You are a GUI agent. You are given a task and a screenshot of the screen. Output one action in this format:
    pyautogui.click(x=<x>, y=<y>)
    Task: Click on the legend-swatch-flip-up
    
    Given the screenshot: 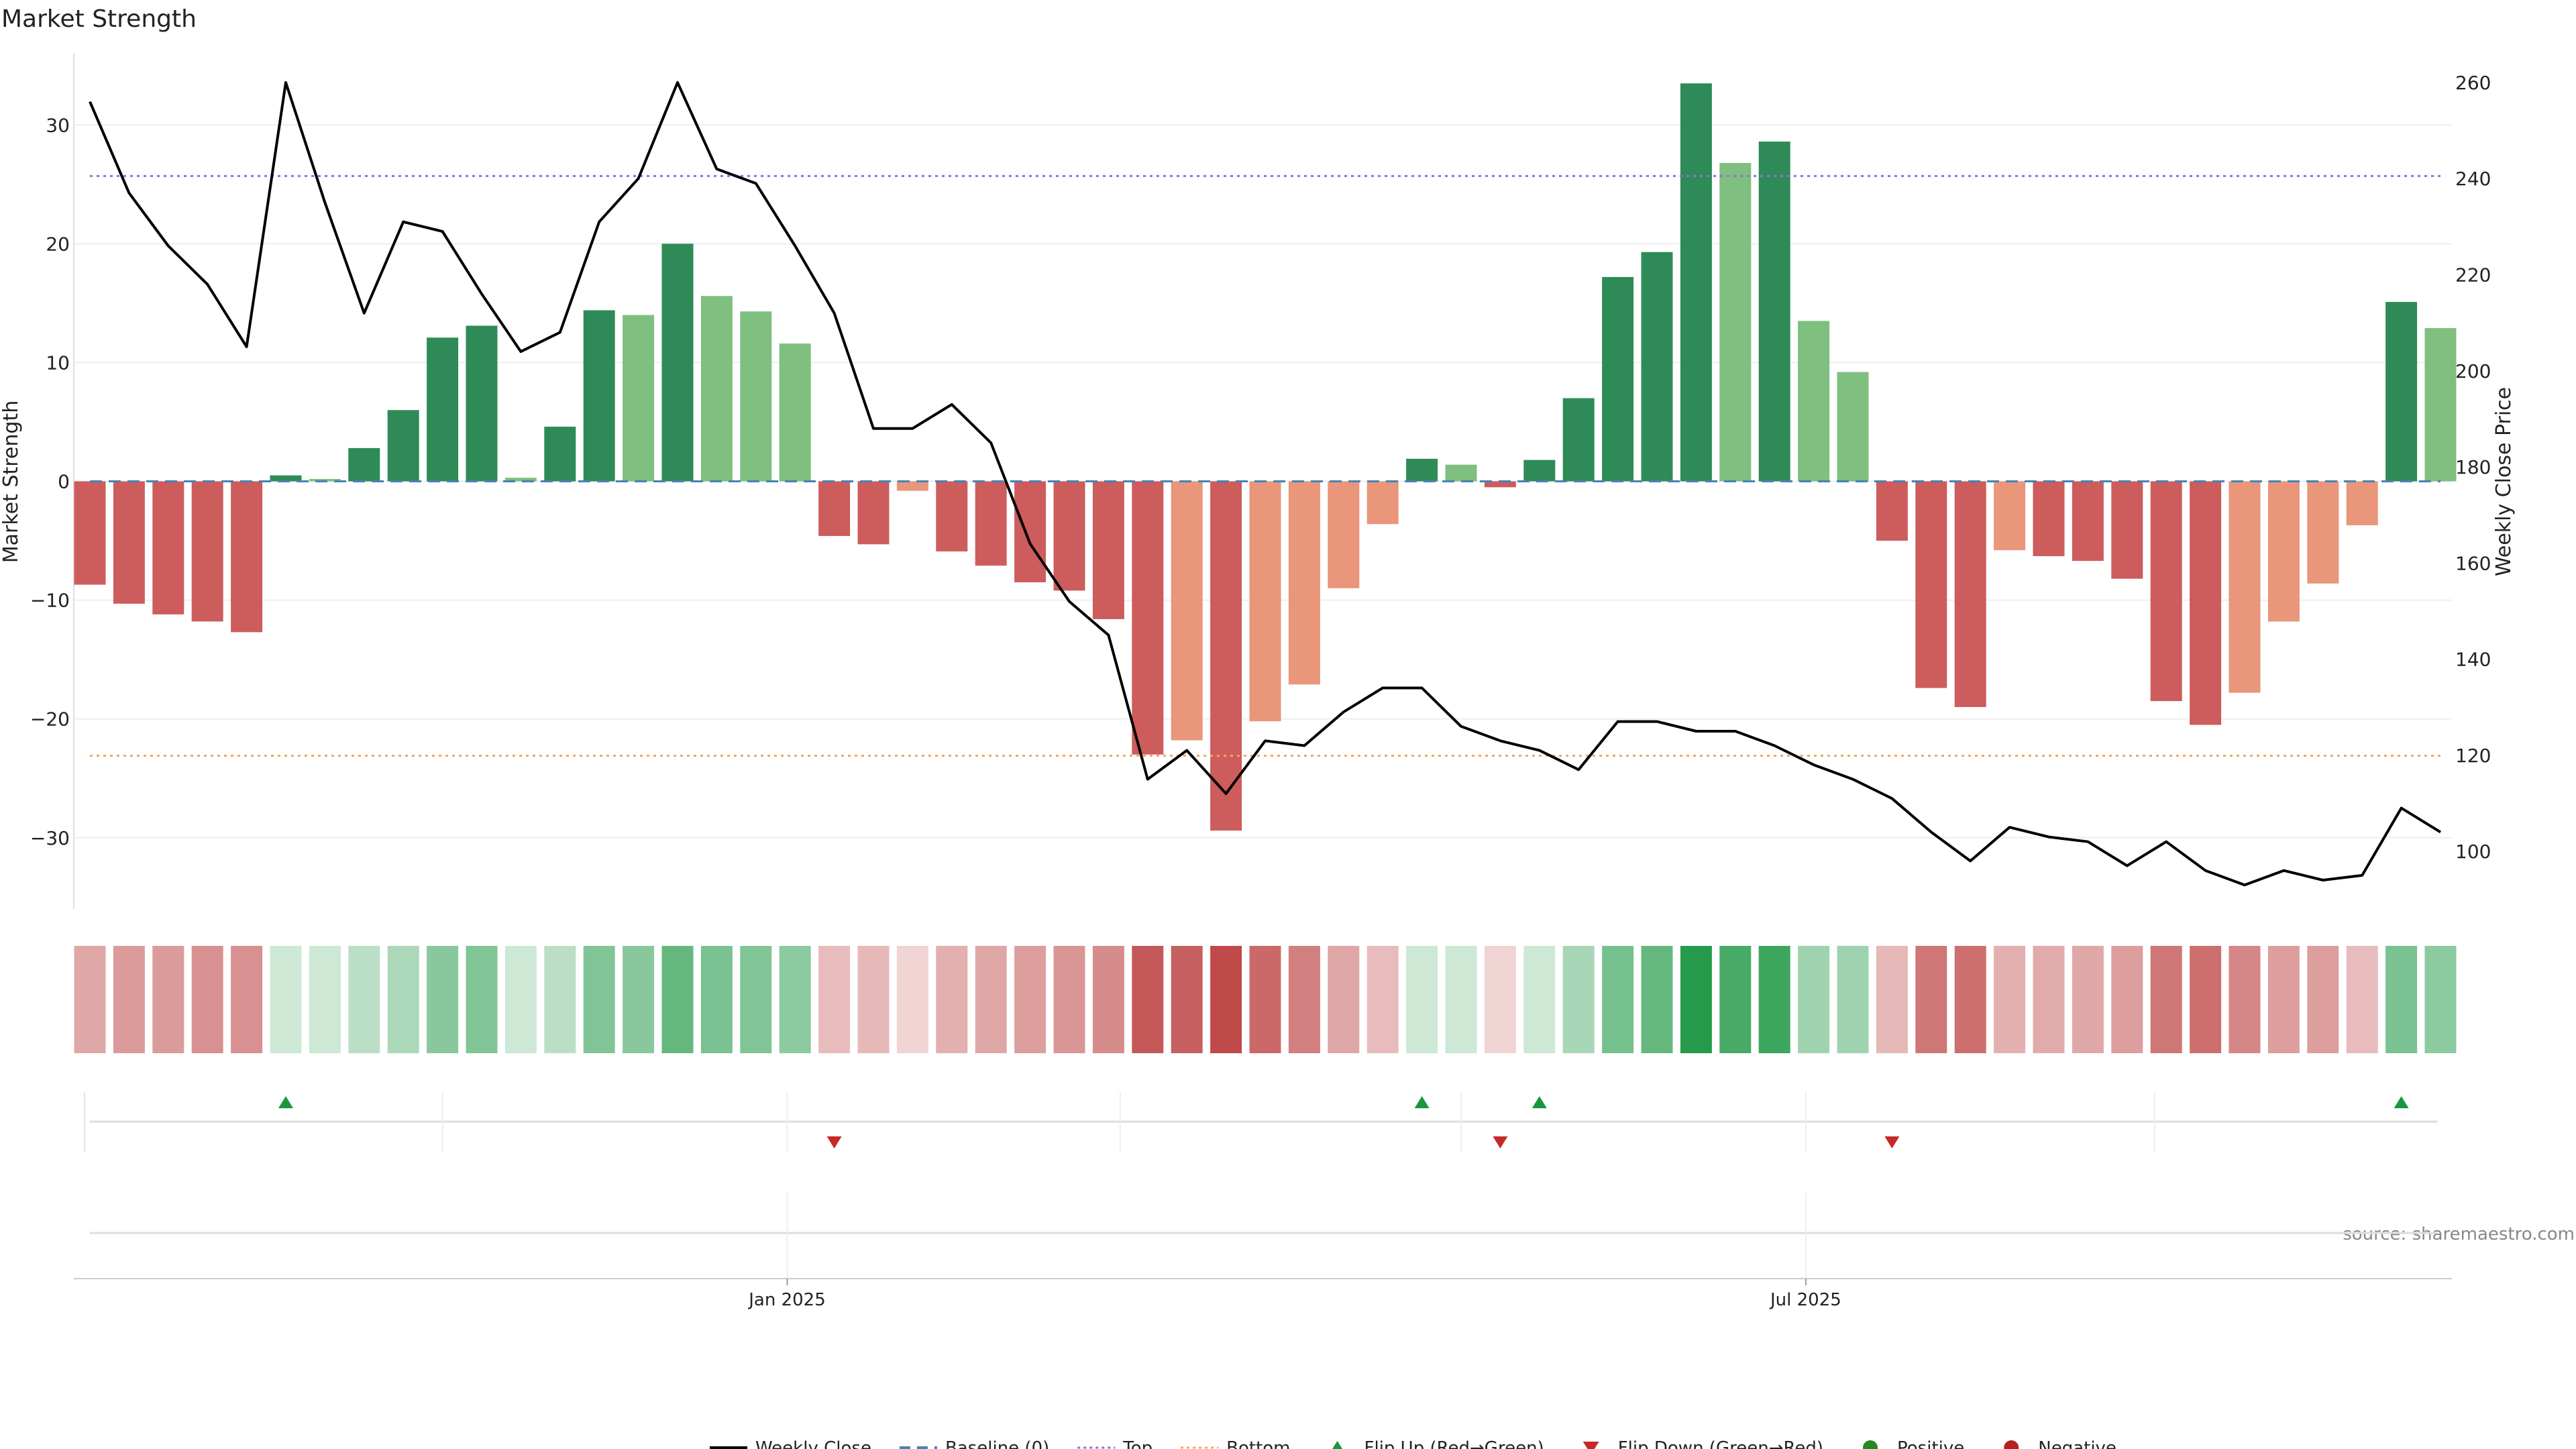 What is the action you would take?
    pyautogui.click(x=1337, y=1445)
    